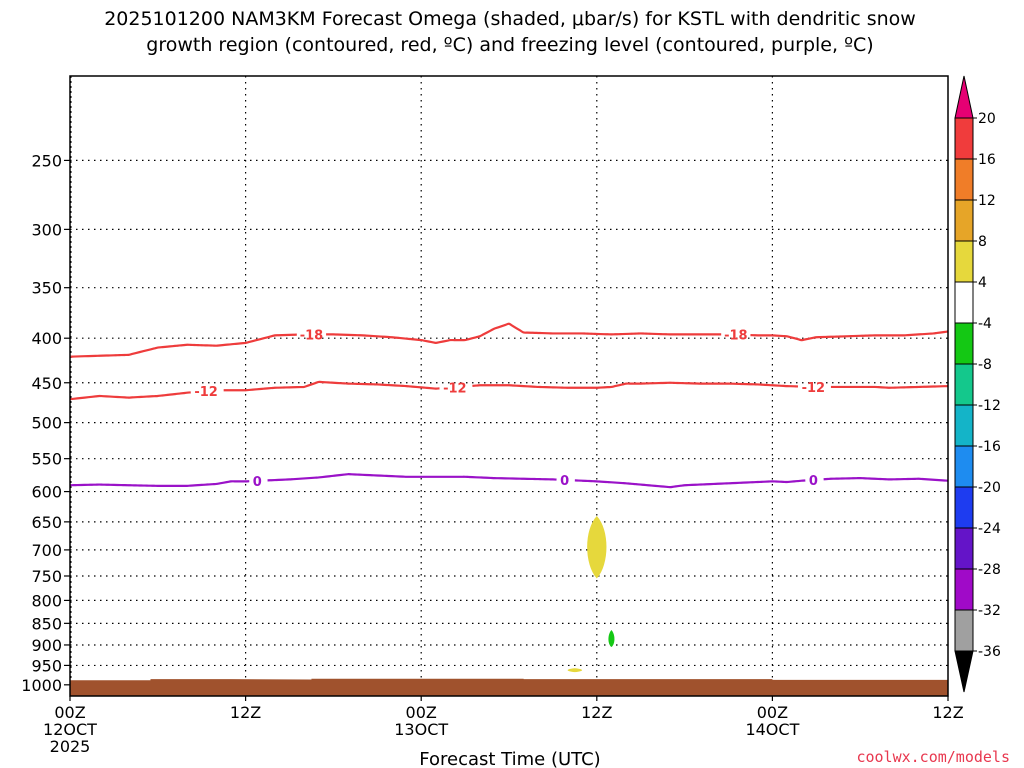  Describe the element at coordinates (813, 481) in the screenshot. I see `freezing-level-0-label-2: 0` at that location.